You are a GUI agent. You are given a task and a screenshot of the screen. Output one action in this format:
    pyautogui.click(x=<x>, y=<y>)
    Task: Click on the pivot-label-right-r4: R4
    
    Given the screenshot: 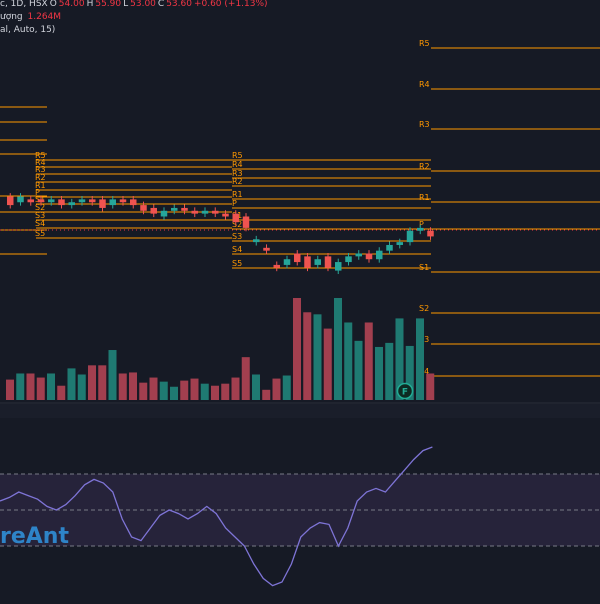 What is the action you would take?
    pyautogui.click(x=424, y=84)
    